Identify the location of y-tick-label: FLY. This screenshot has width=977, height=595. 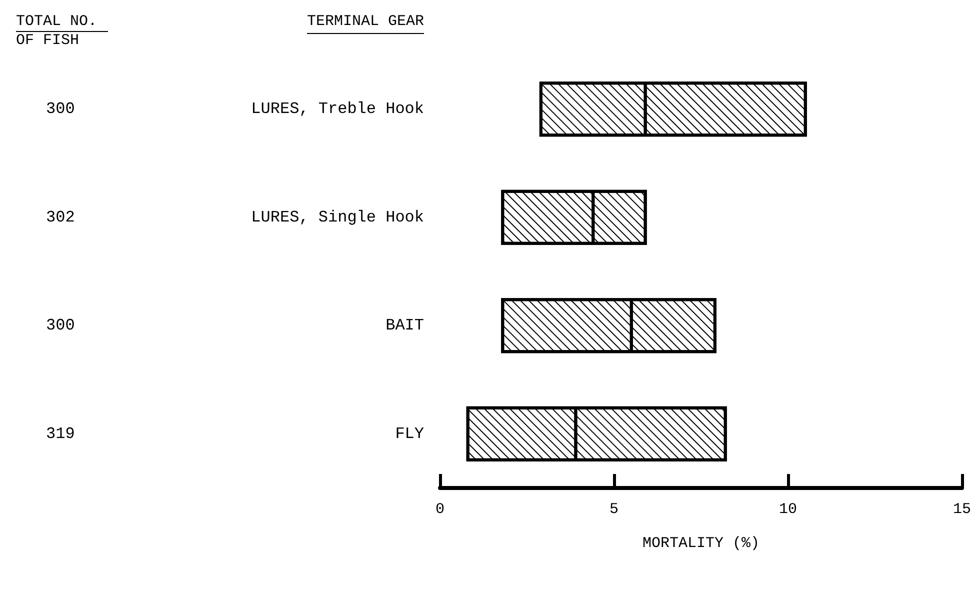
(409, 433).